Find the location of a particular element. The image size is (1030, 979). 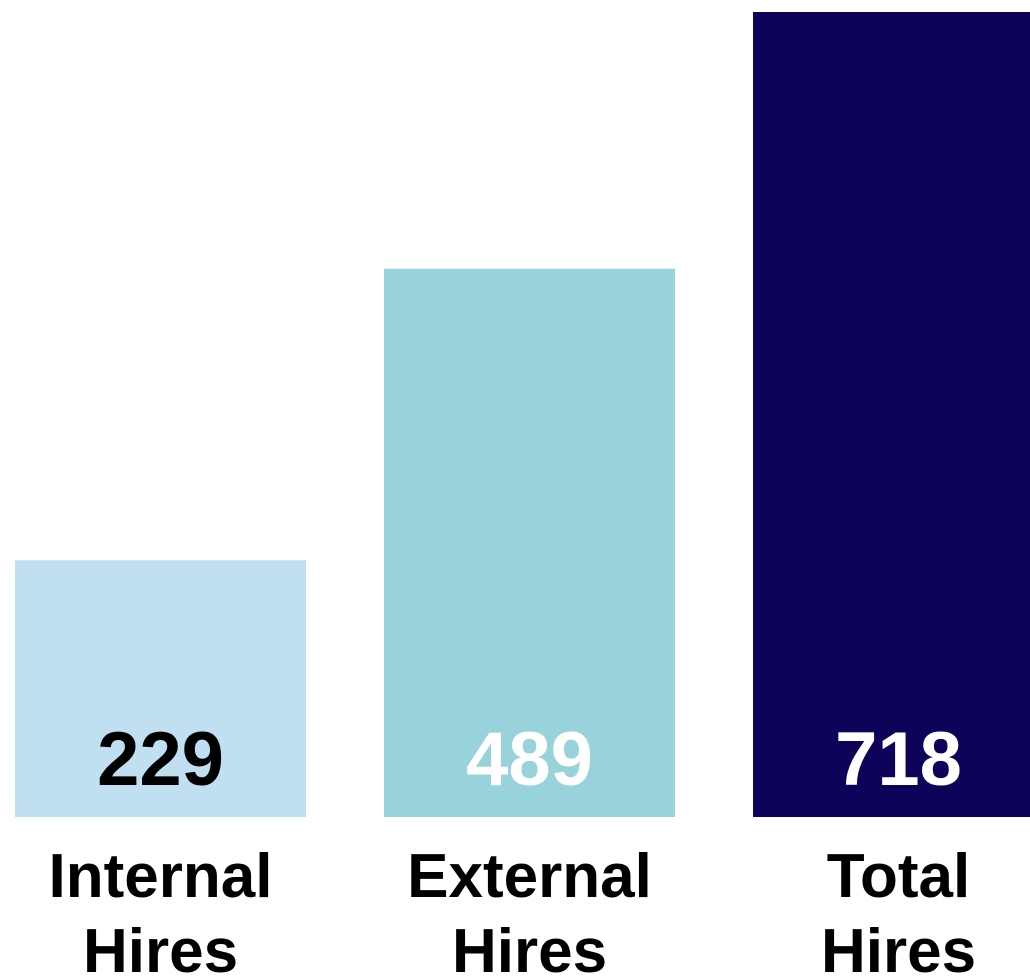

category-label-line: Internal is located at coordinates (161, 876).